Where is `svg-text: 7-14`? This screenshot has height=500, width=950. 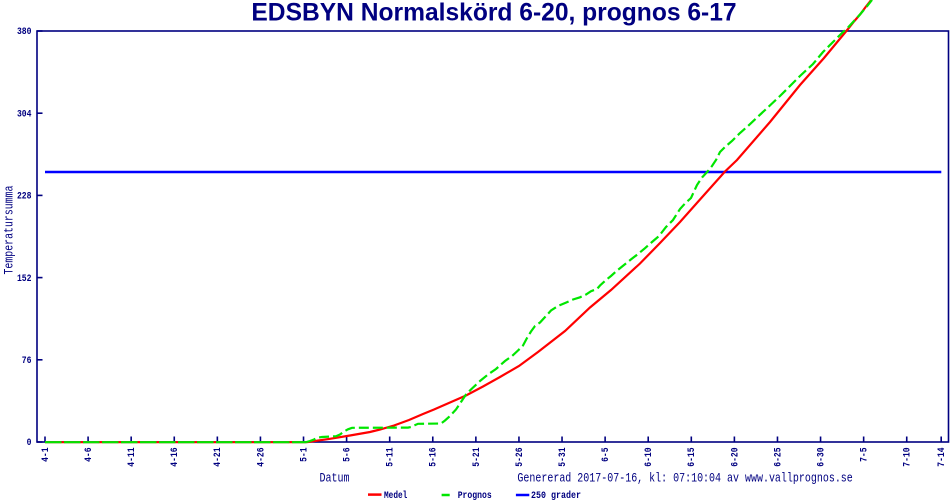 svg-text: 7-14 is located at coordinates (942, 457).